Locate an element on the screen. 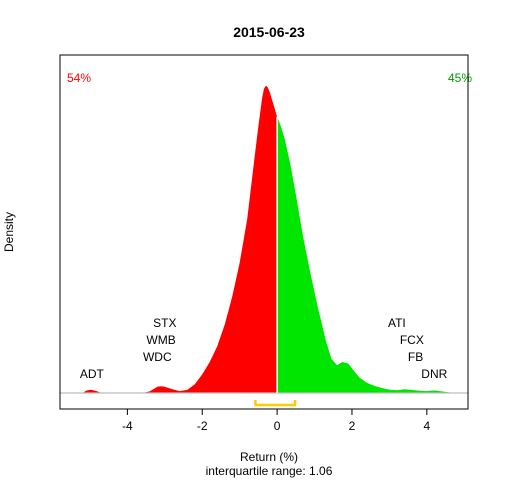  ticker-label: STX is located at coordinates (164, 323).